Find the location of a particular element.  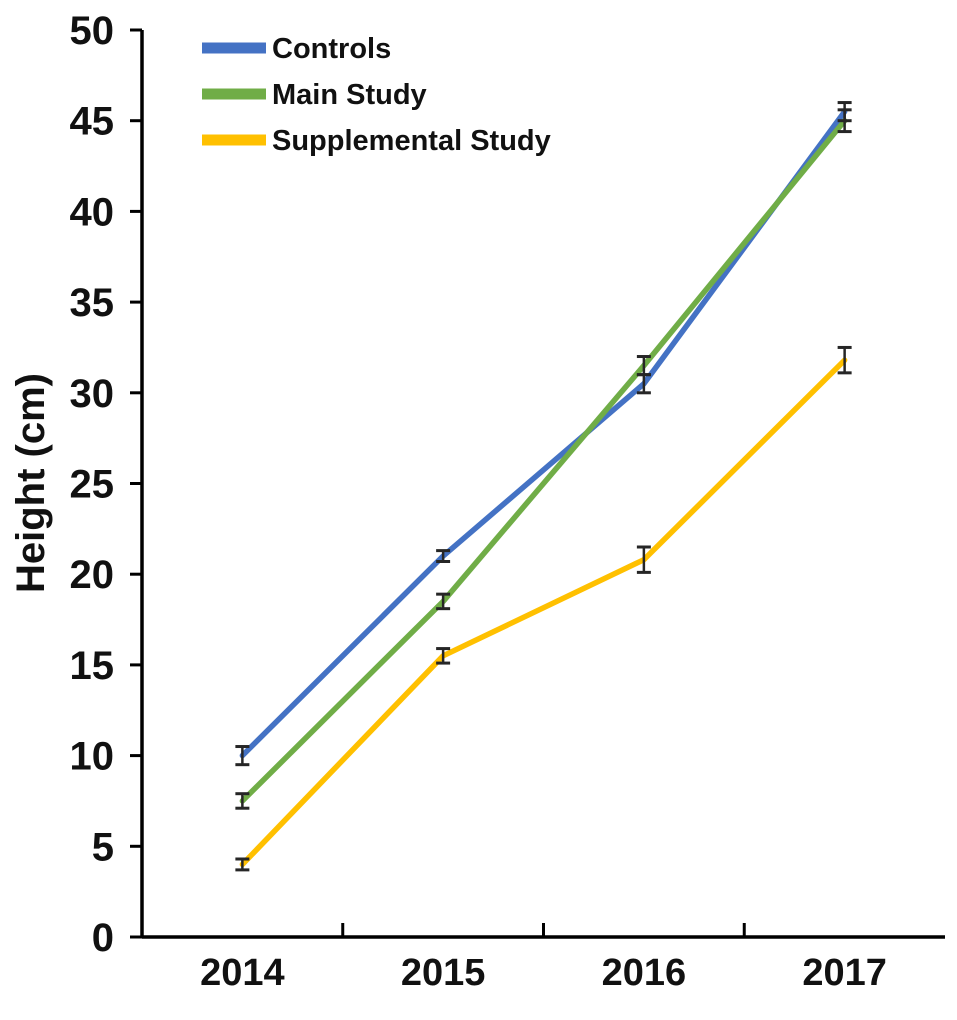

y-axis-title: Height (cm) is located at coordinates (31, 483).